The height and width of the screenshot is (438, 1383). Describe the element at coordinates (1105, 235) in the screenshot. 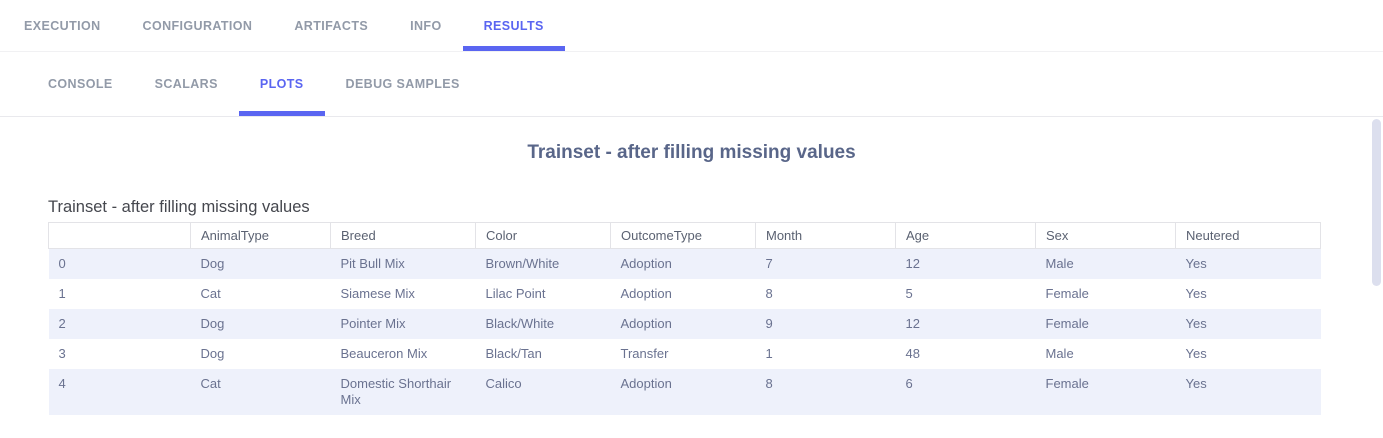

I see `column-header-sex: Sex` at that location.